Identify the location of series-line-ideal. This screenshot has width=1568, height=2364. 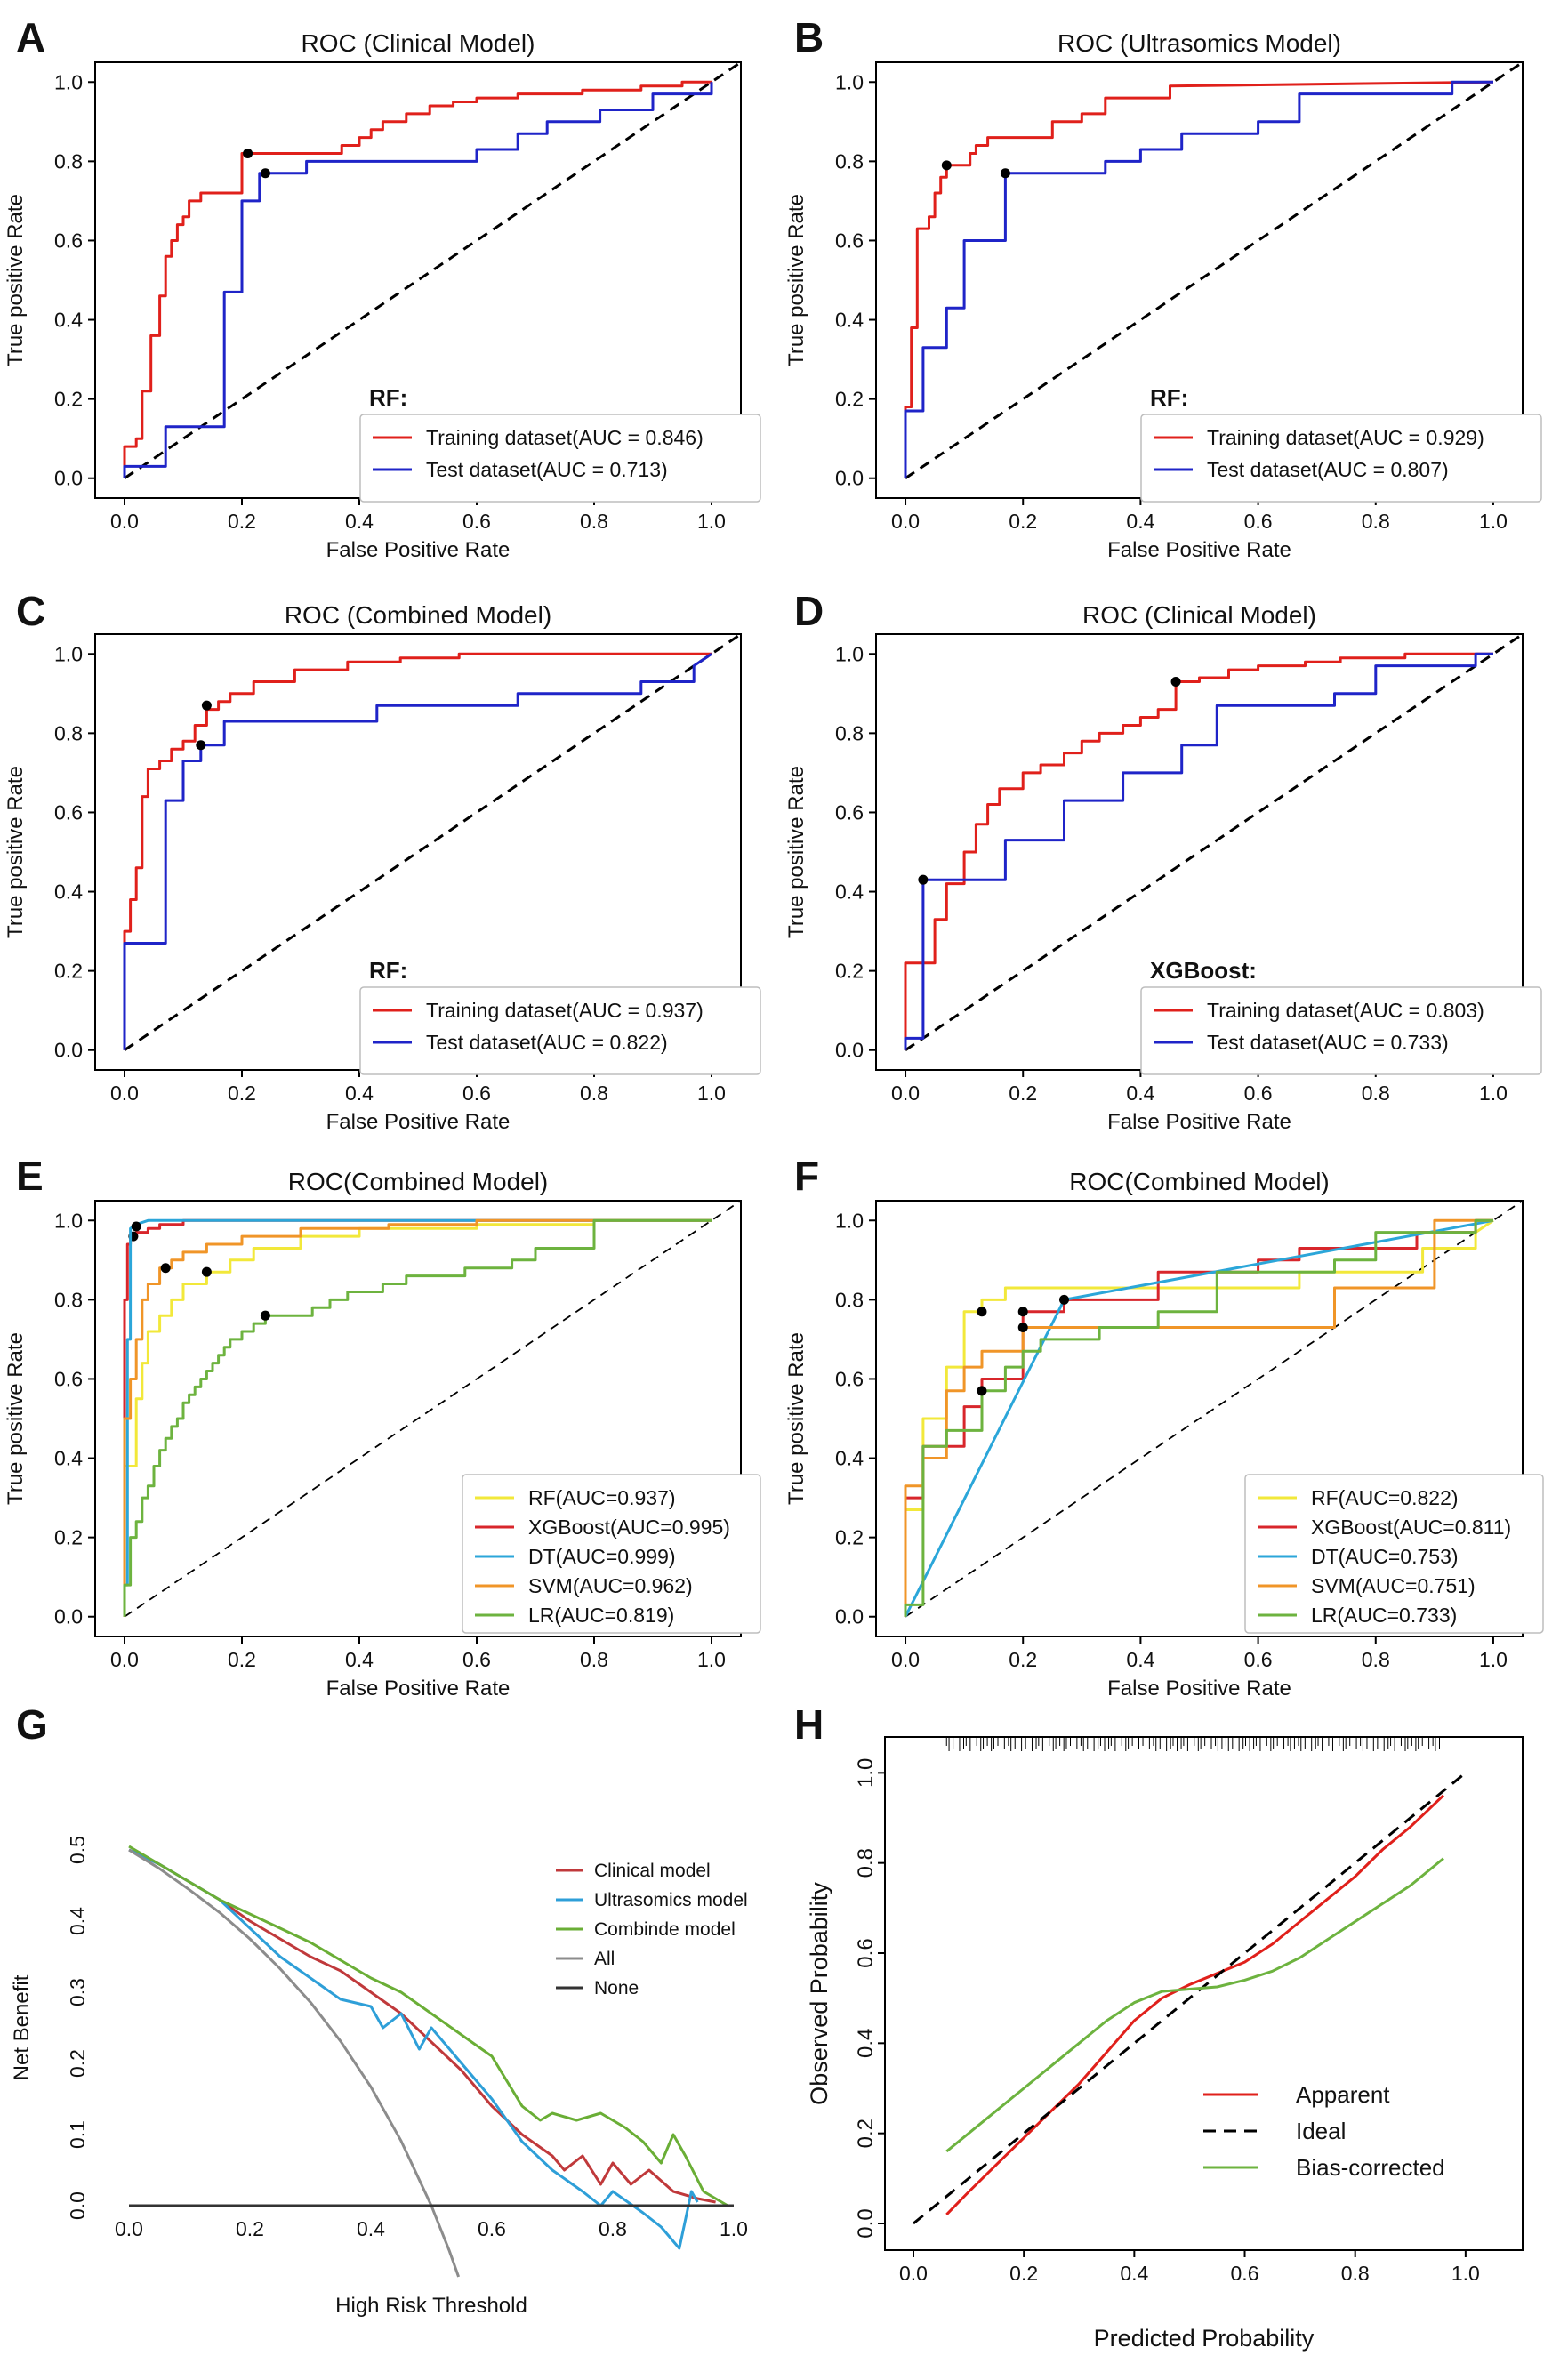
(1190, 1998).